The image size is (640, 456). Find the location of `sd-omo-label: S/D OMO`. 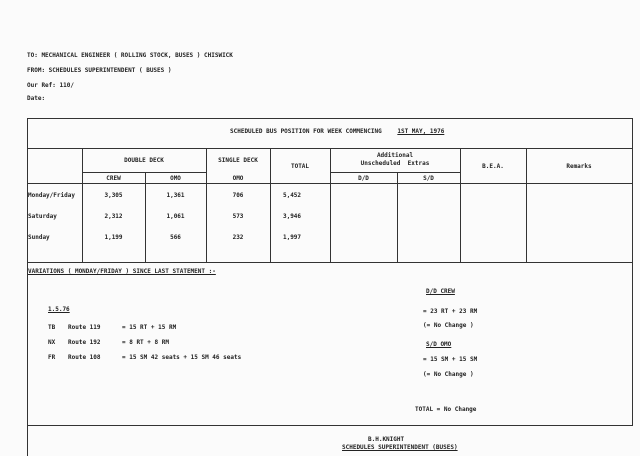

sd-omo-label: S/D OMO is located at coordinates (439, 344).